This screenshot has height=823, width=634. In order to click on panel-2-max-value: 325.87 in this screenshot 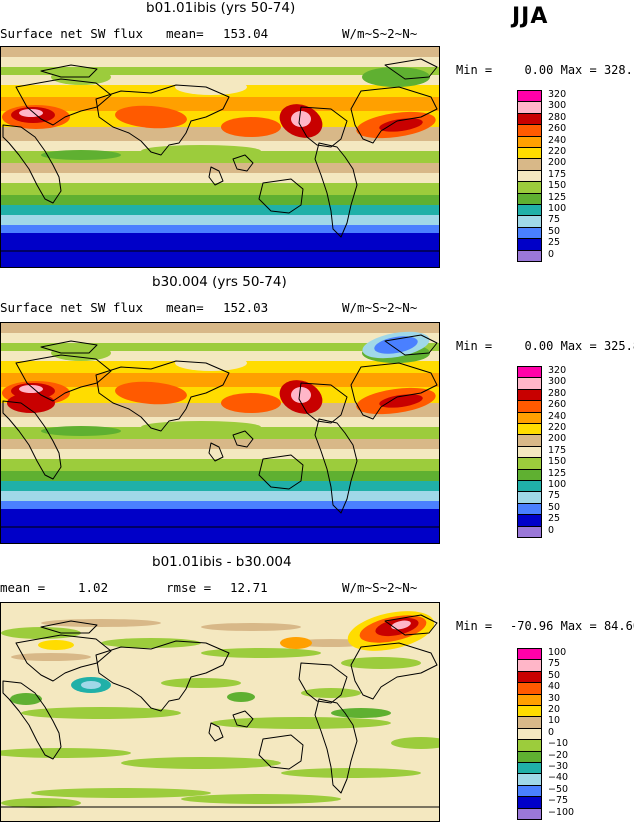, I will do `click(618, 346)`.